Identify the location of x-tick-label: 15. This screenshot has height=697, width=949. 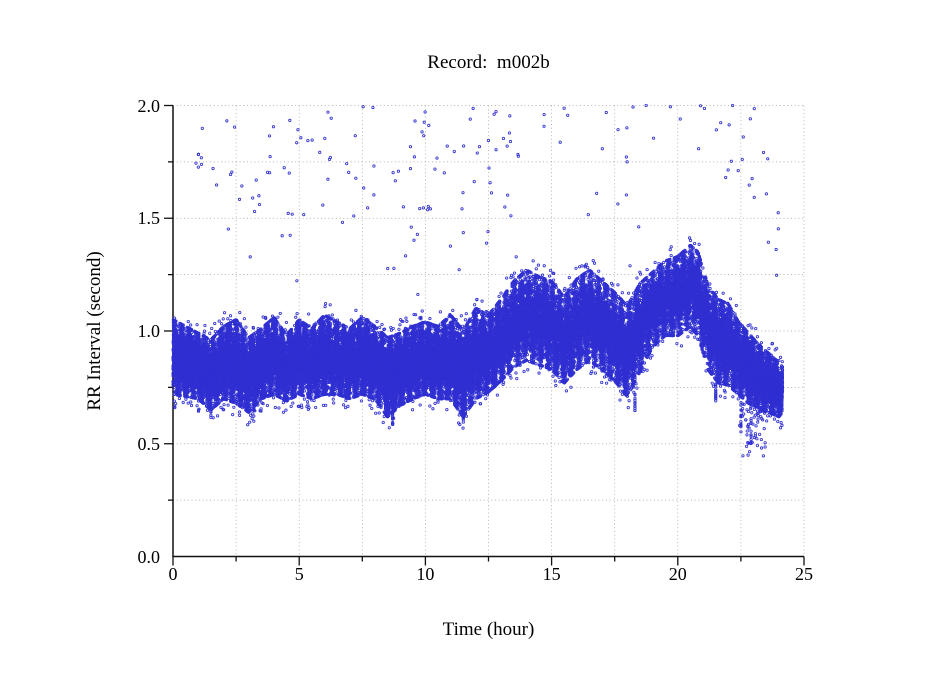
(551, 574).